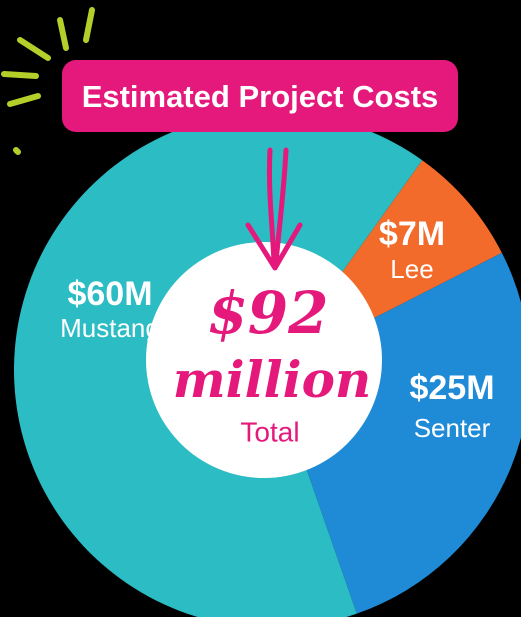 This screenshot has height=617, width=521. I want to click on value-label: $60M, so click(109, 294).